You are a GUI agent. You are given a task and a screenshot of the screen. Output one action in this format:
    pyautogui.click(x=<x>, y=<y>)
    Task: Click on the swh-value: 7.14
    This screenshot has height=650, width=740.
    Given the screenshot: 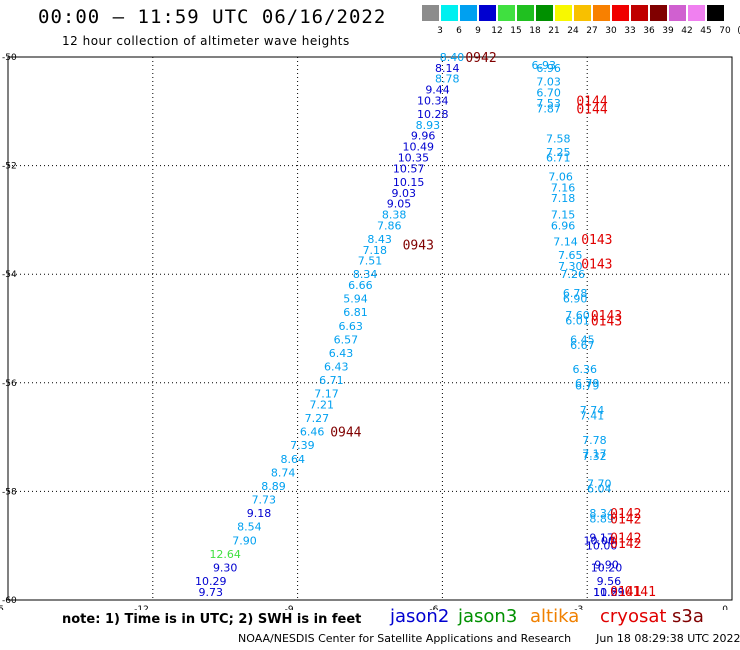 What is the action you would take?
    pyautogui.click(x=565, y=242)
    